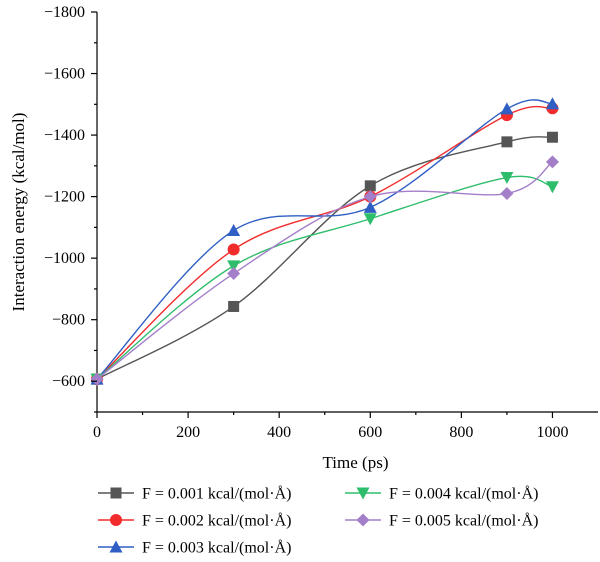 Image resolution: width=600 pixels, height=562 pixels. I want to click on y-tick-label: −600, so click(68, 381).